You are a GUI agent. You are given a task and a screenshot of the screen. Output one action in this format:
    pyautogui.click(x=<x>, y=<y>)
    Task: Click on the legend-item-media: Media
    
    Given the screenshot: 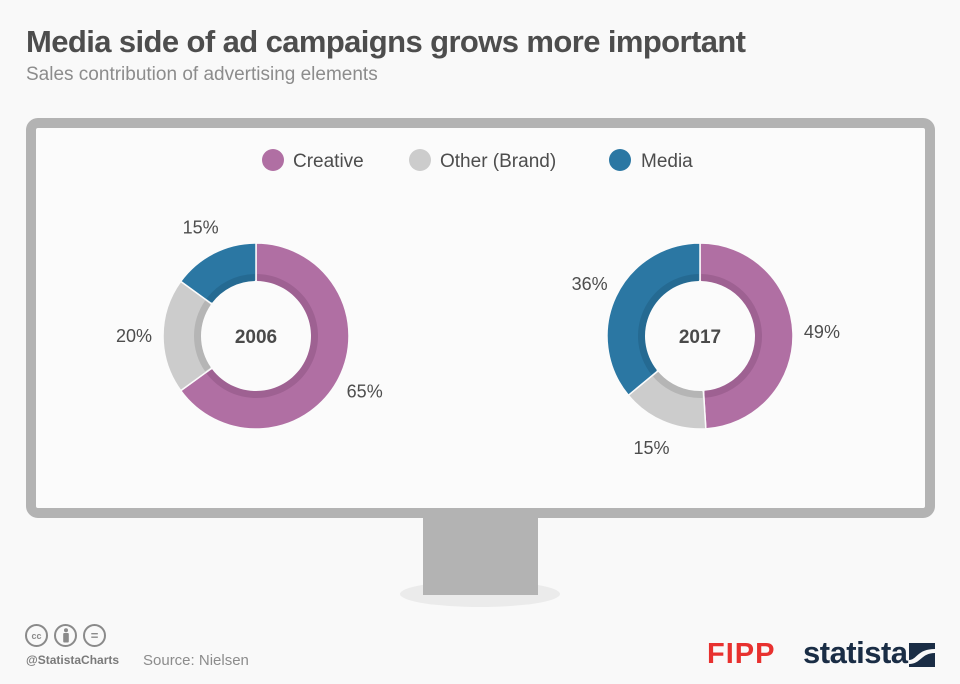 What is the action you would take?
    pyautogui.click(x=651, y=160)
    